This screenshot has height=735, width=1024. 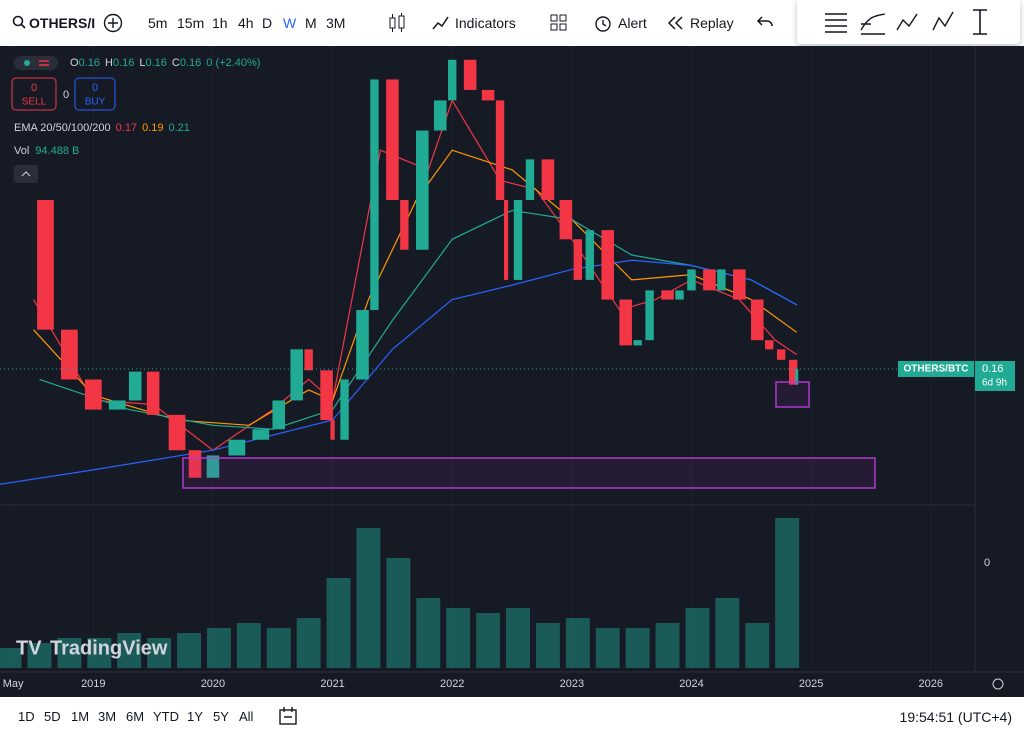 What do you see at coordinates (765, 22) in the screenshot?
I see `undo` at bounding box center [765, 22].